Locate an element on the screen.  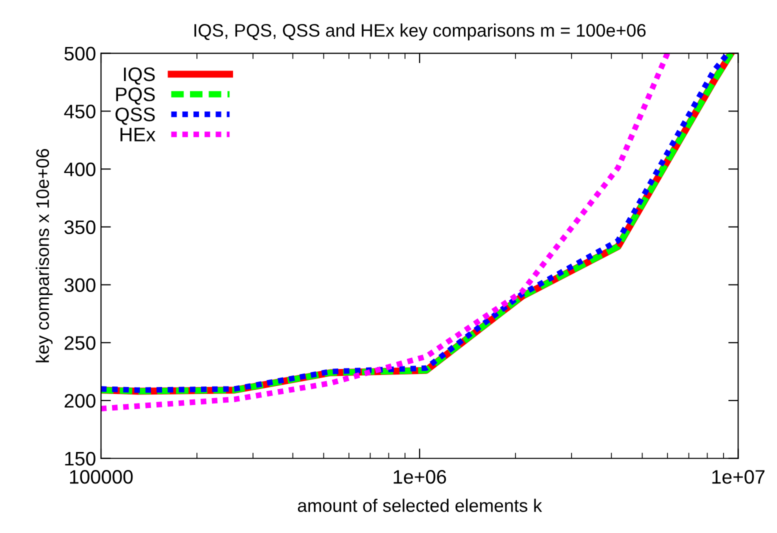
y-tick-label: 450 is located at coordinates (80, 111).